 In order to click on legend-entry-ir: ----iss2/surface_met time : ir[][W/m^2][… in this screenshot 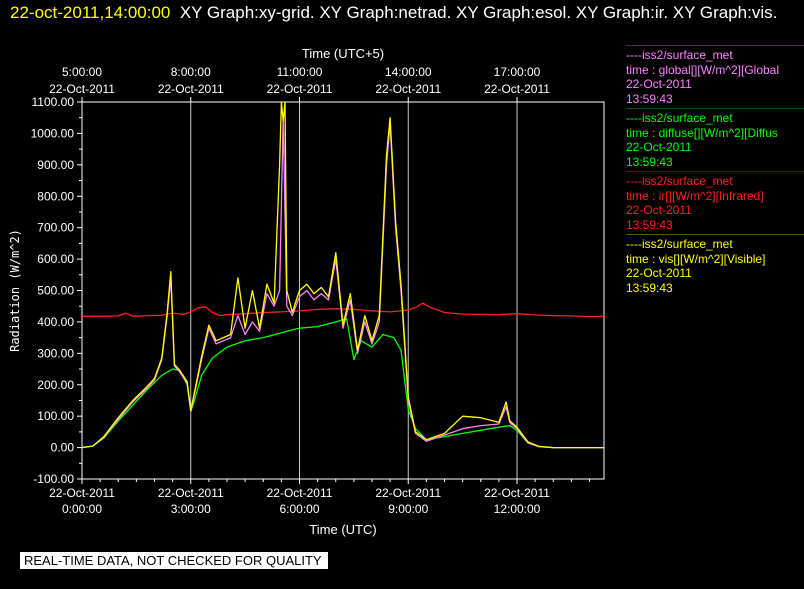, I will do `click(715, 201)`.